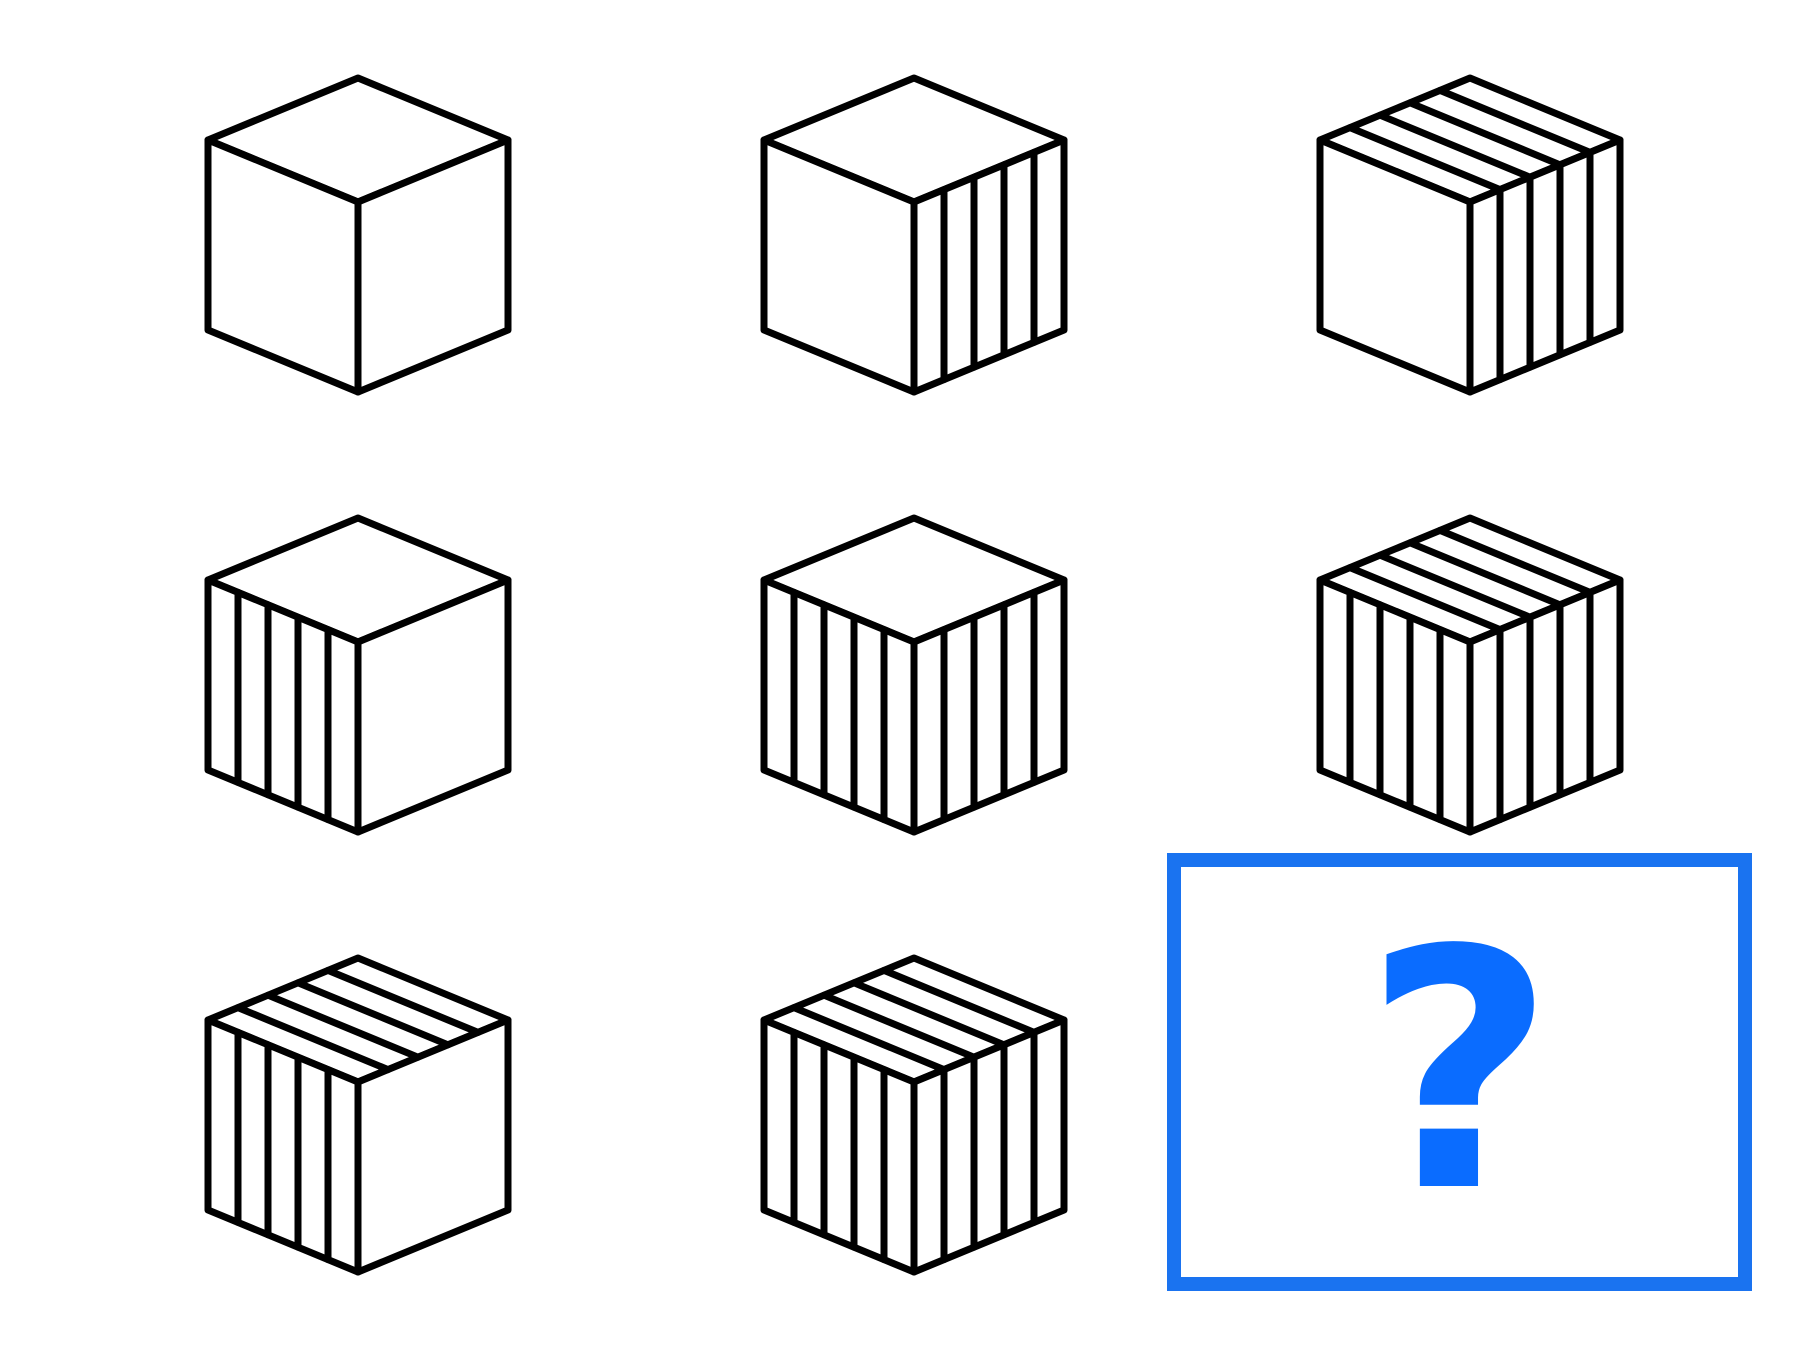 The height and width of the screenshot is (1352, 1804). I want to click on answer-box: ?, so click(1459, 1072).